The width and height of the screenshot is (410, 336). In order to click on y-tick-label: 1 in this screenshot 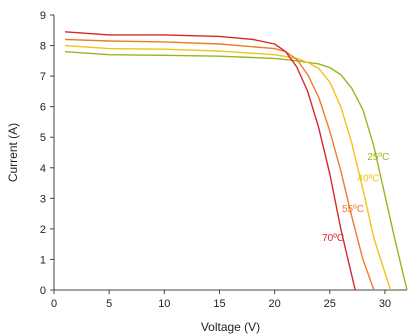, I will do `click(43, 260)`.